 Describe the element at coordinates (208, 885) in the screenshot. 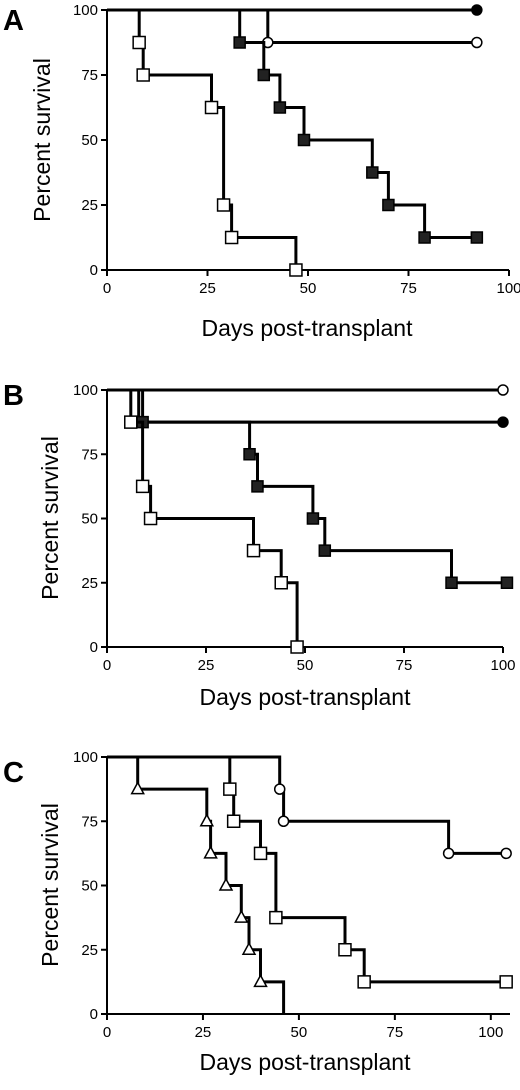

I see `series-open-triangle` at that location.